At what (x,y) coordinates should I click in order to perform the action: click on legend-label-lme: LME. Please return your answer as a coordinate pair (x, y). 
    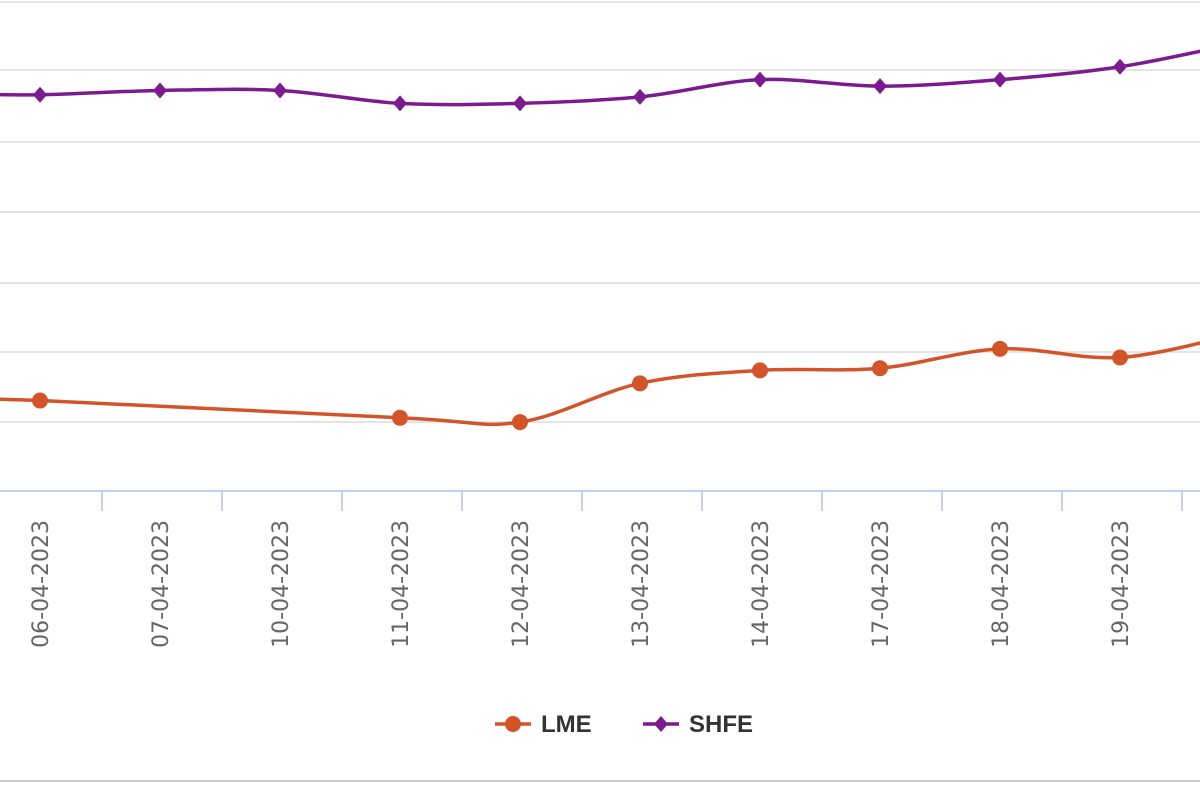
    Looking at the image, I should click on (566, 724).